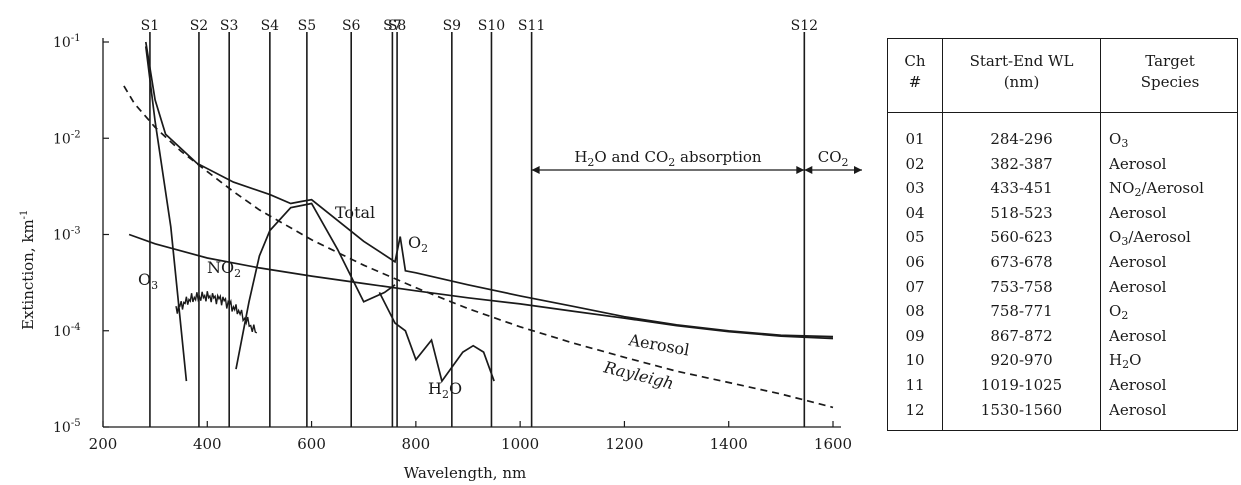  I want to click on curve-label-aerosol: Aerosol, so click(658, 345).